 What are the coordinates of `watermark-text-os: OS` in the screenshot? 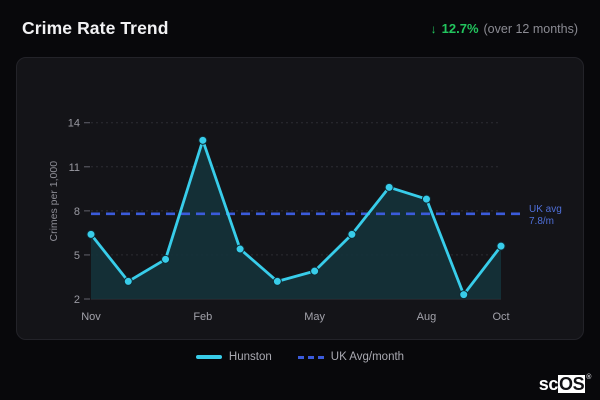 It's located at (572, 384).